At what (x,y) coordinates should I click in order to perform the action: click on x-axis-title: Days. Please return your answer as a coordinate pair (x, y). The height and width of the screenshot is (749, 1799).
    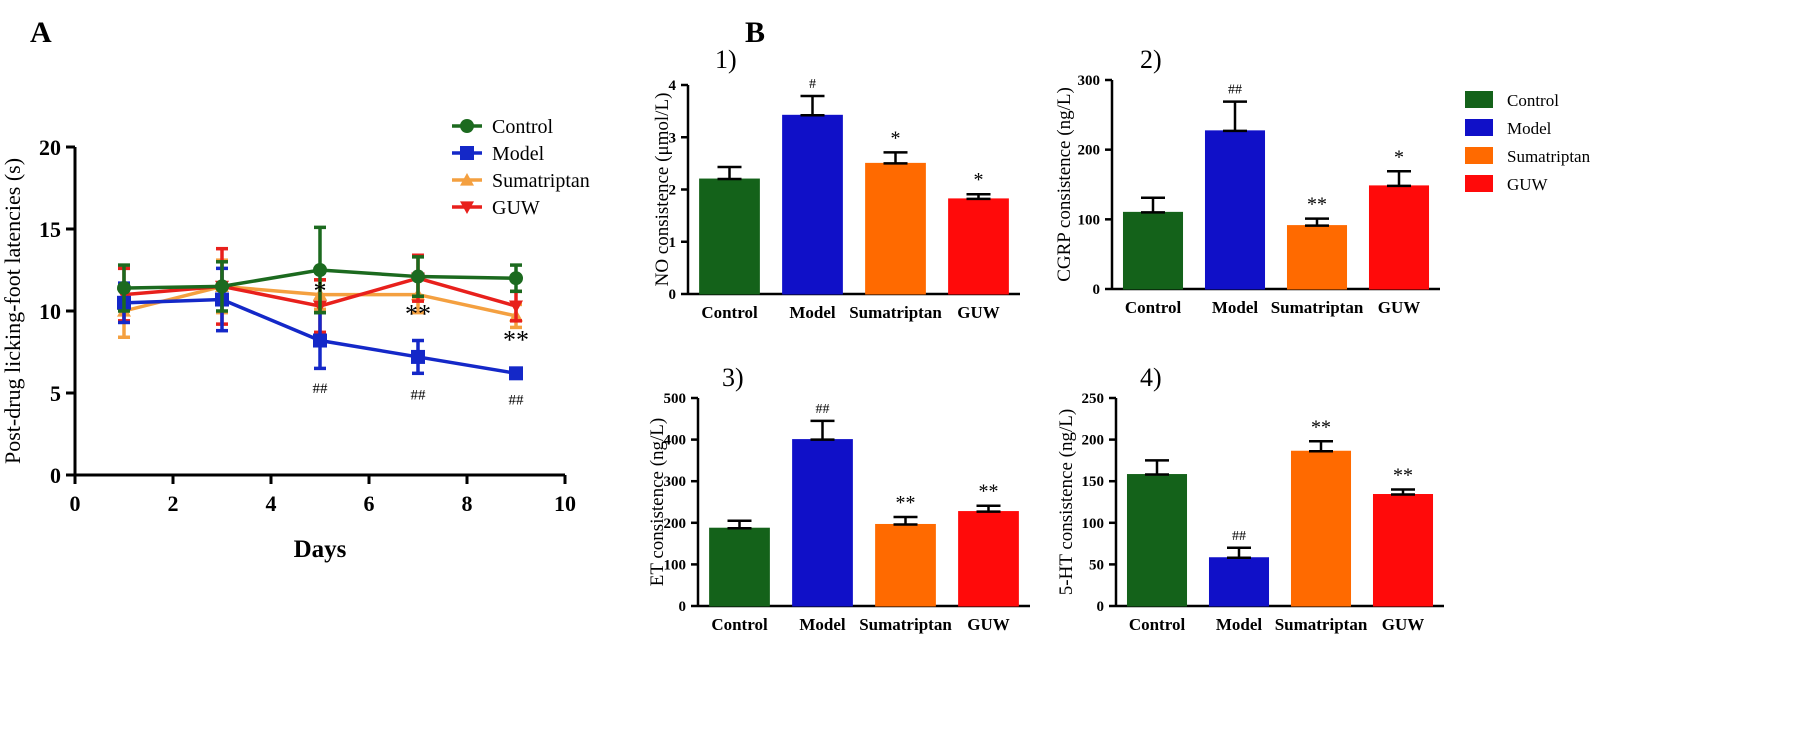
    Looking at the image, I should click on (320, 549).